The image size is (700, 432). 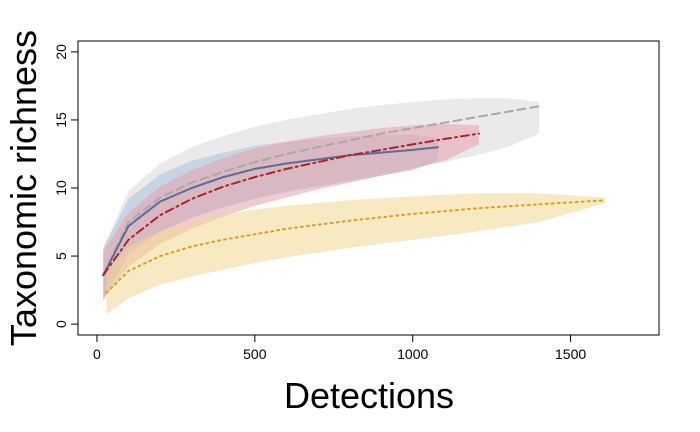 I want to click on y-tick-label: 5, so click(x=61, y=256).